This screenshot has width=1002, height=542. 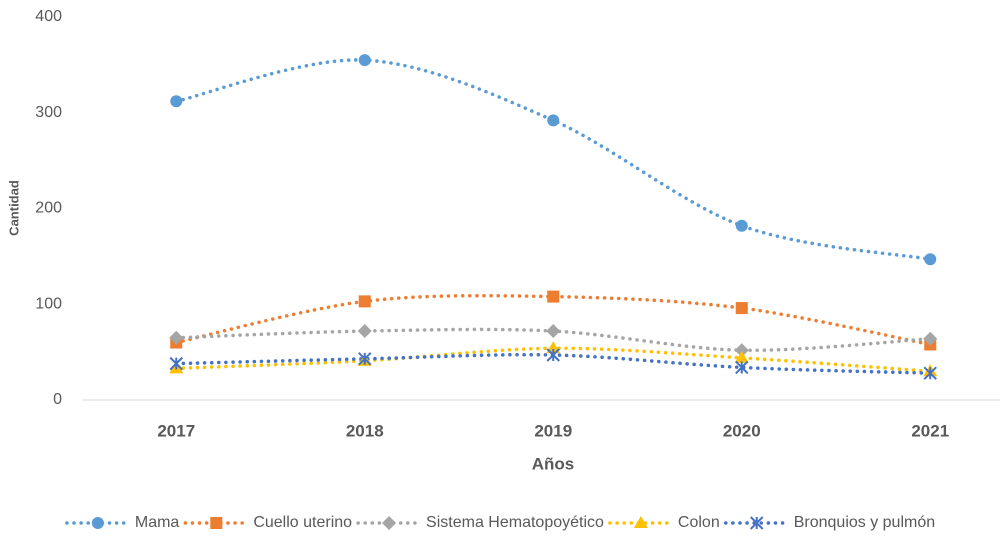 What do you see at coordinates (930, 430) in the screenshot?
I see `x-tick-label: 2021` at bounding box center [930, 430].